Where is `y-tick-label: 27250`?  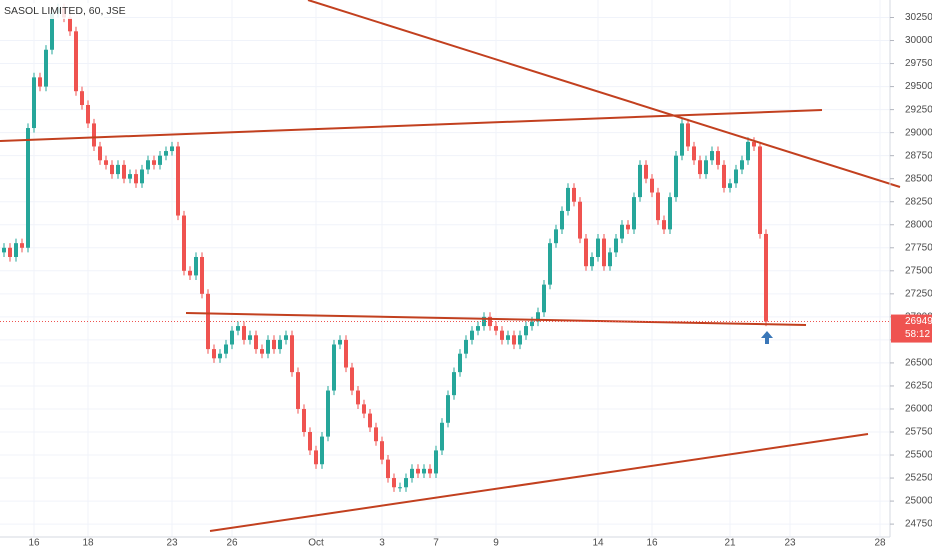
y-tick-label: 27250 is located at coordinates (918, 293).